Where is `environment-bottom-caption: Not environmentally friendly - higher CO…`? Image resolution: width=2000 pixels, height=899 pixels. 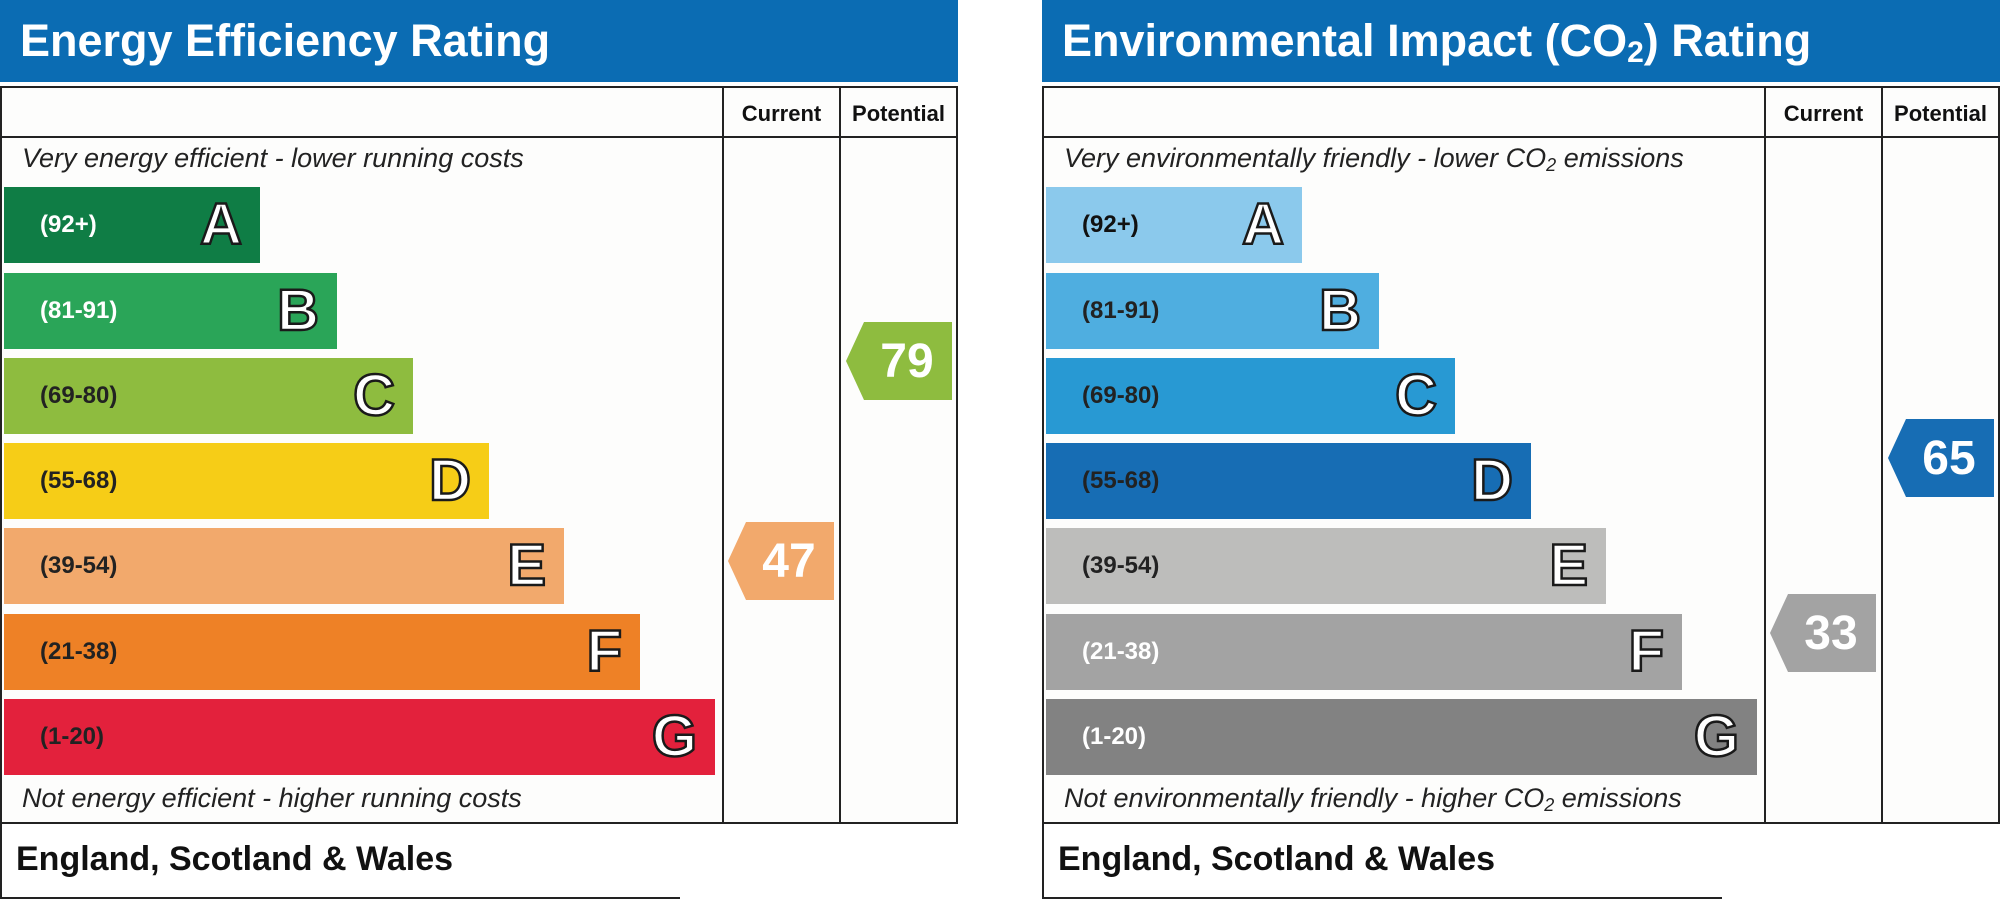 environment-bottom-caption: Not environmentally friendly - higher CO… is located at coordinates (1373, 798).